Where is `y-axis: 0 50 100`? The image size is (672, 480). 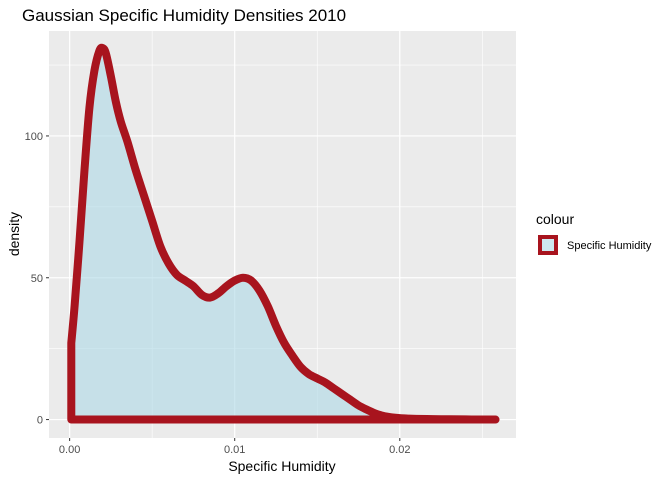 y-axis: 0 50 100 is located at coordinates (37, 279).